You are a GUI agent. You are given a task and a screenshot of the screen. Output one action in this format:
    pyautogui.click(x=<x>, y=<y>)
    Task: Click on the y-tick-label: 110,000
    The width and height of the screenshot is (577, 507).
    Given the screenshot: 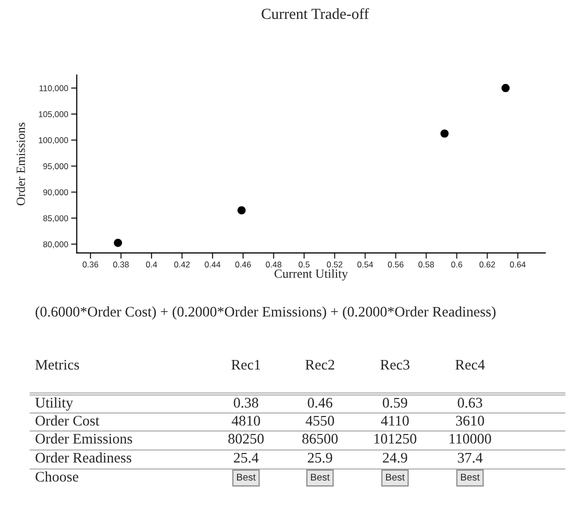 What is the action you would take?
    pyautogui.click(x=54, y=88)
    